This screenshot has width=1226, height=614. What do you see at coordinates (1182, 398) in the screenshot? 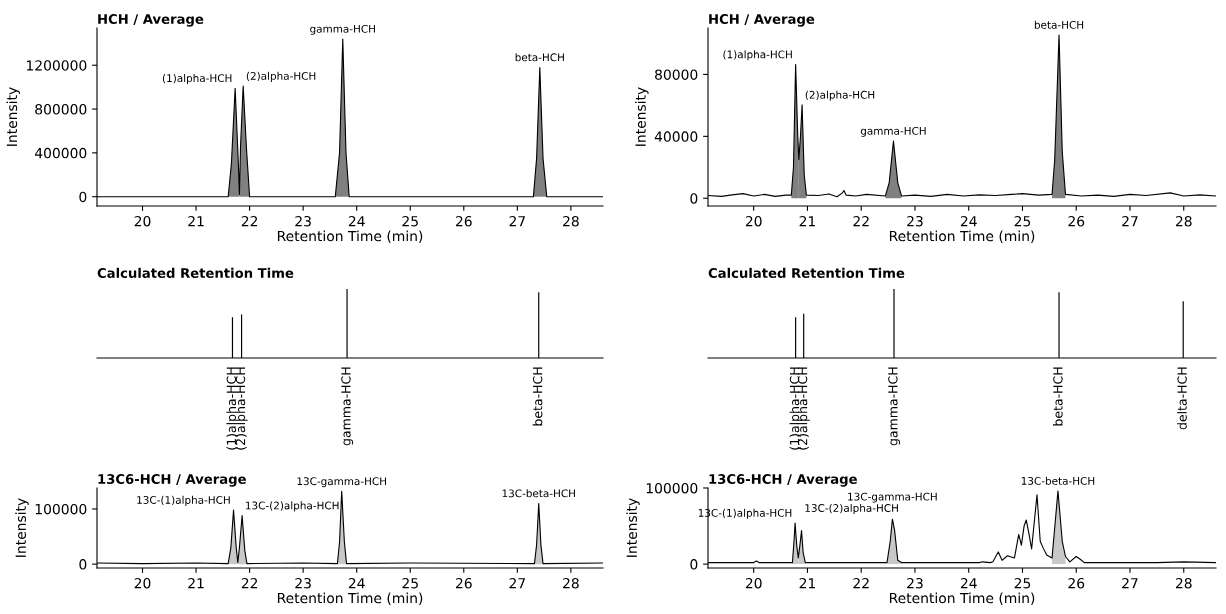
I see `annotation: delta-HCH` at bounding box center [1182, 398].